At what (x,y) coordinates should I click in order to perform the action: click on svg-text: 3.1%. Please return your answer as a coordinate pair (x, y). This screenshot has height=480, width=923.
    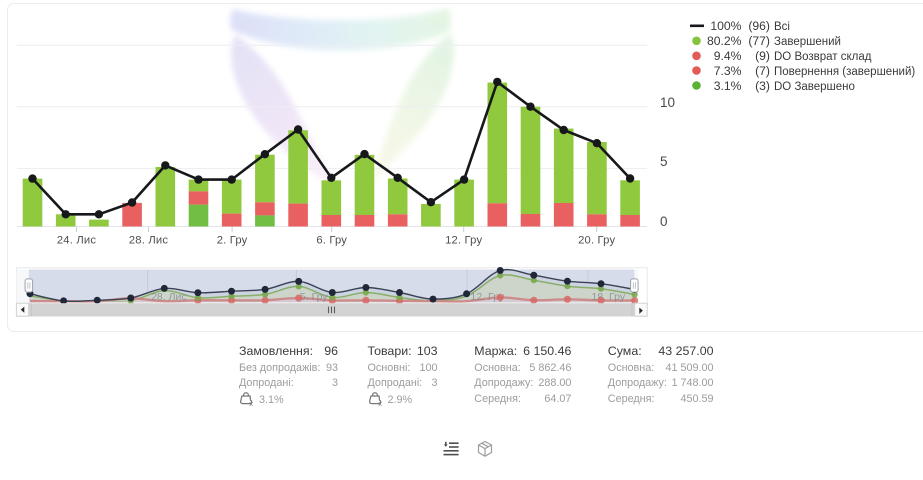
    Looking at the image, I should click on (728, 86).